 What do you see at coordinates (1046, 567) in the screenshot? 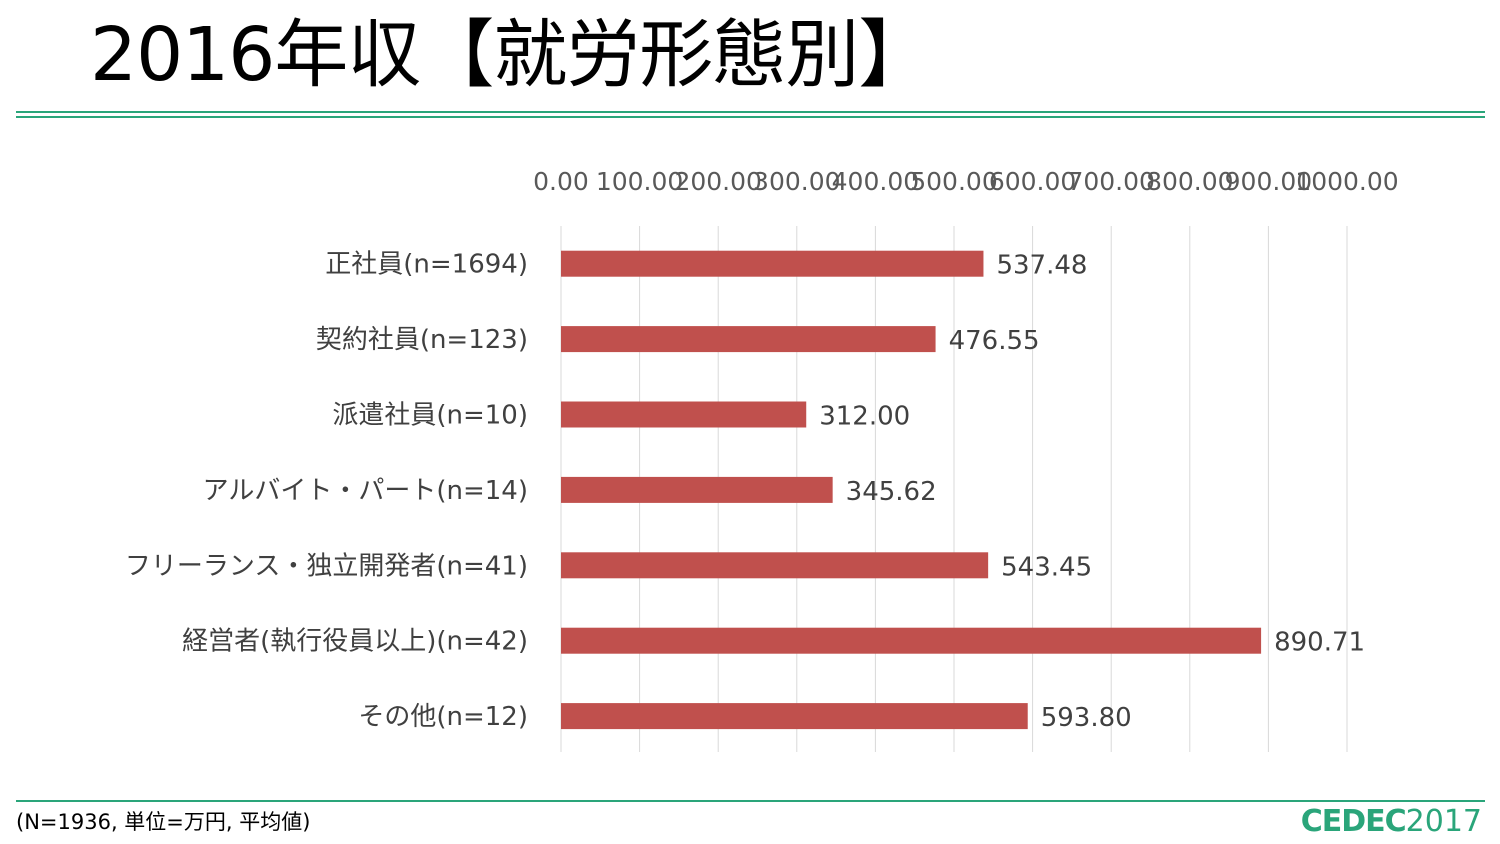
I see `data-label: 543.45` at bounding box center [1046, 567].